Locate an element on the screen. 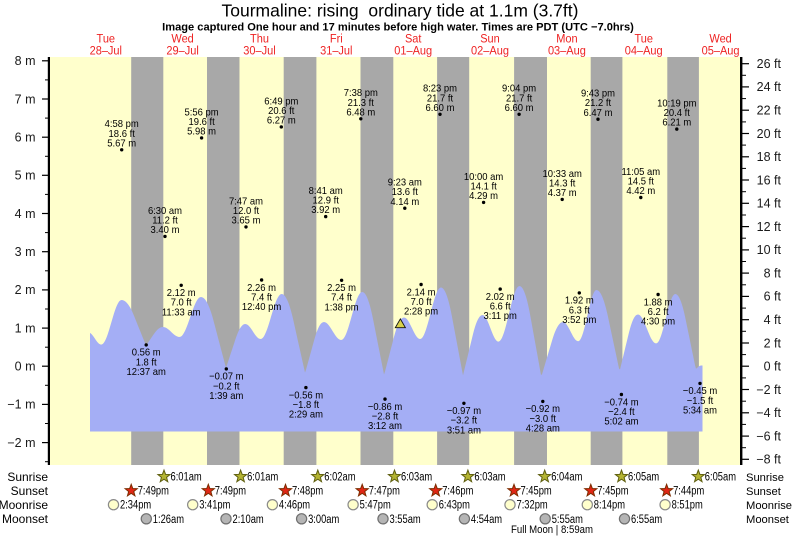 The image size is (793, 539). svg-text: 1.92 m is located at coordinates (579, 301).